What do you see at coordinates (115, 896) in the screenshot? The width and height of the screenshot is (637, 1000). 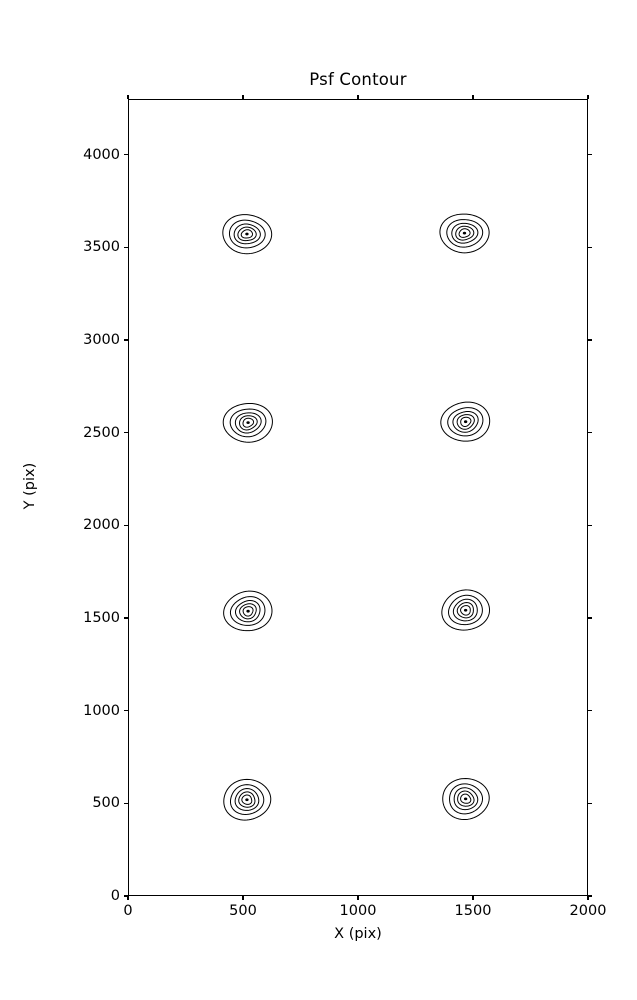 I see `y-tick-label: 0` at bounding box center [115, 896].